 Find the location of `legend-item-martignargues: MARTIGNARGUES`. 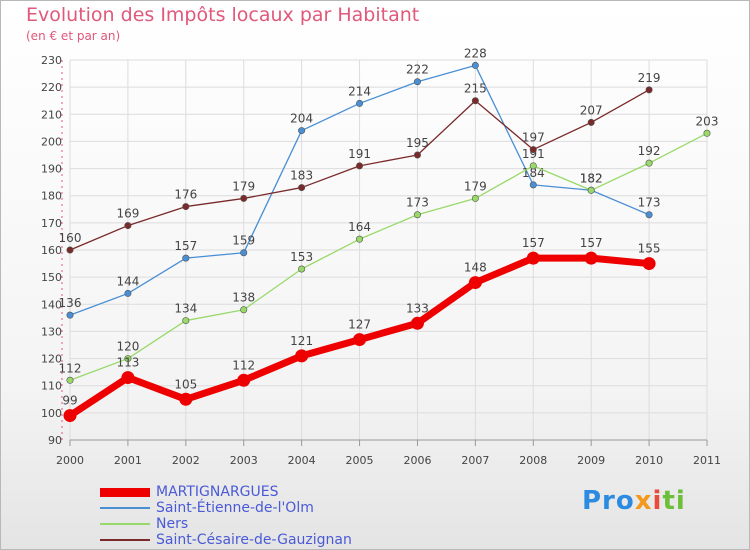

legend-item-martignargues: MARTIGNARGUES is located at coordinates (226, 492).